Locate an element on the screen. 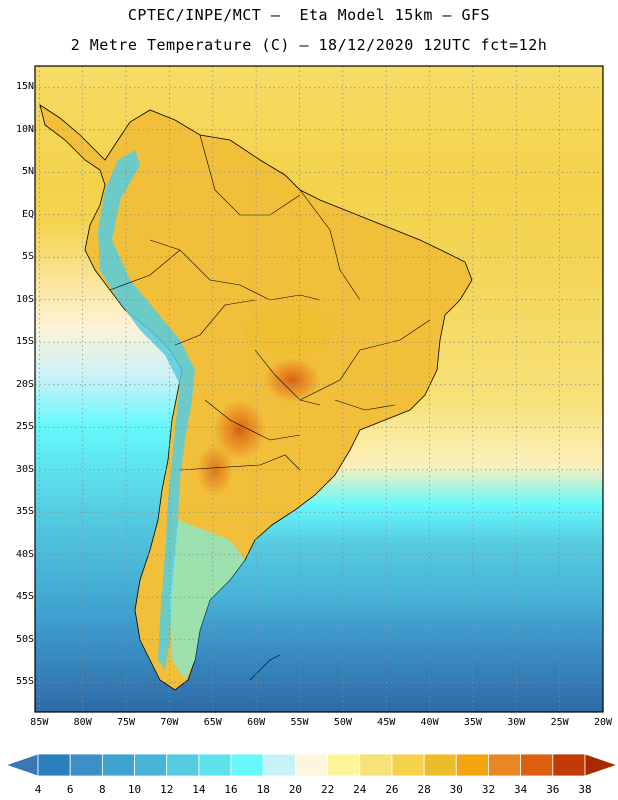 The width and height of the screenshot is (618, 800). lon-label: 50W is located at coordinates (342, 722).